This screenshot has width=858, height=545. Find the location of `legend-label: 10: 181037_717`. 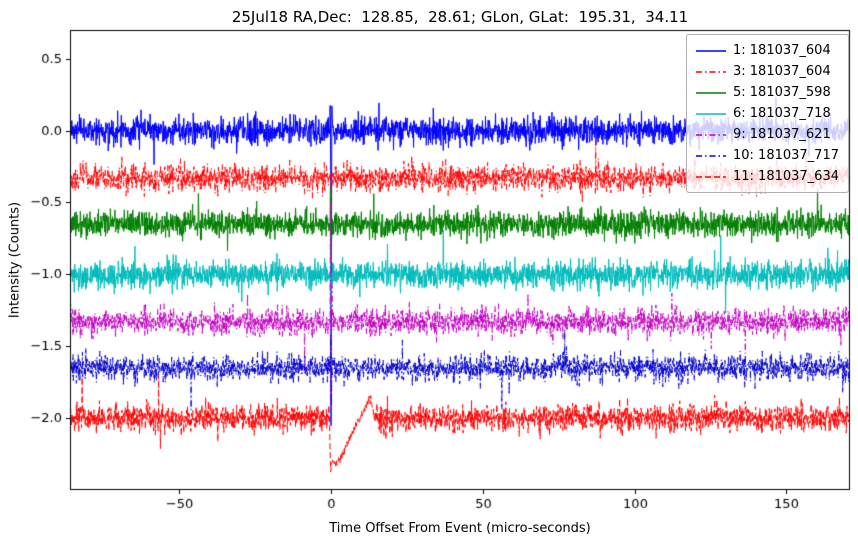

legend-label: 10: 181037_717 is located at coordinates (786, 155).